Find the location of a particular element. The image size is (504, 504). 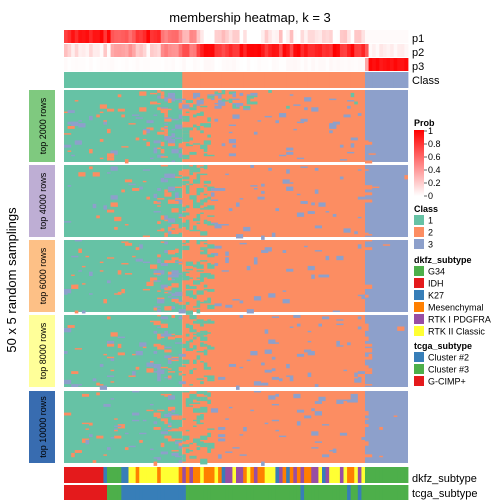

prob-tick-label: 0 is located at coordinates (430, 196).